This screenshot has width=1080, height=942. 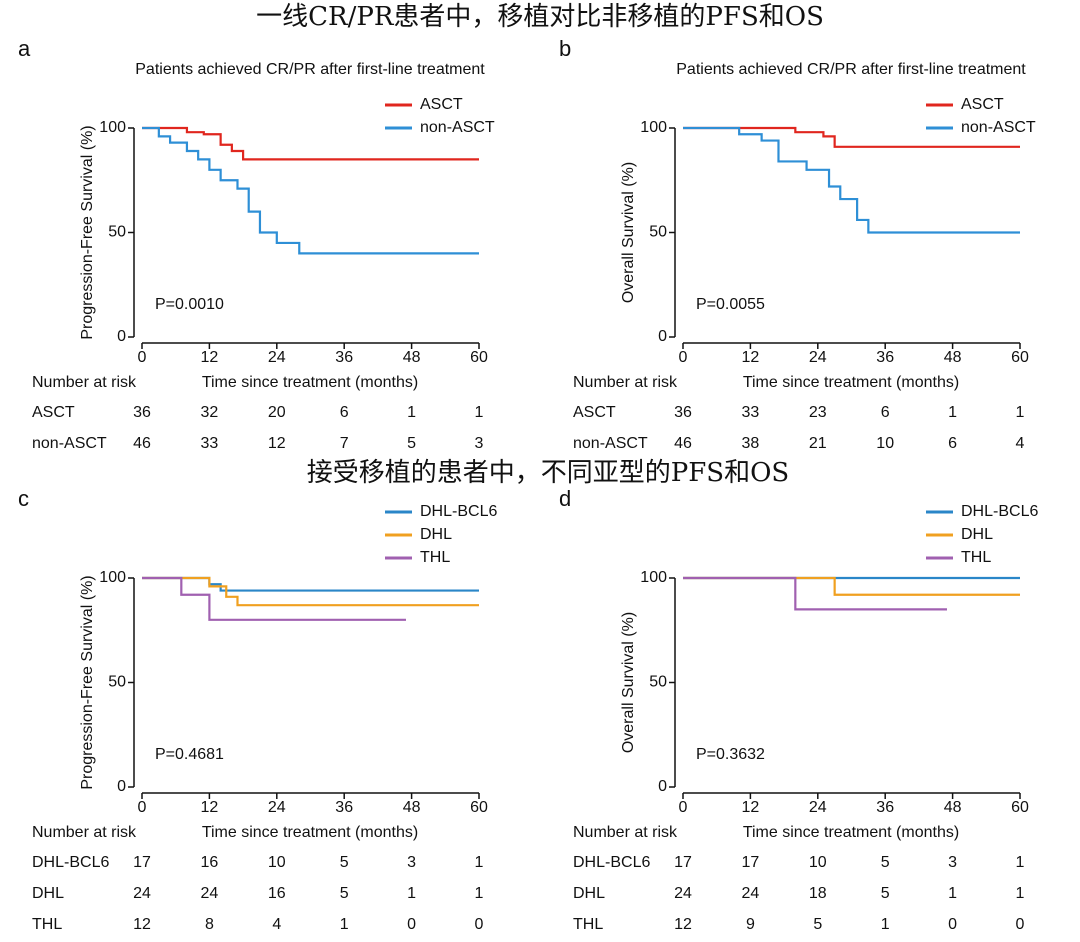 I want to click on risk-count: 46, so click(x=142, y=443).